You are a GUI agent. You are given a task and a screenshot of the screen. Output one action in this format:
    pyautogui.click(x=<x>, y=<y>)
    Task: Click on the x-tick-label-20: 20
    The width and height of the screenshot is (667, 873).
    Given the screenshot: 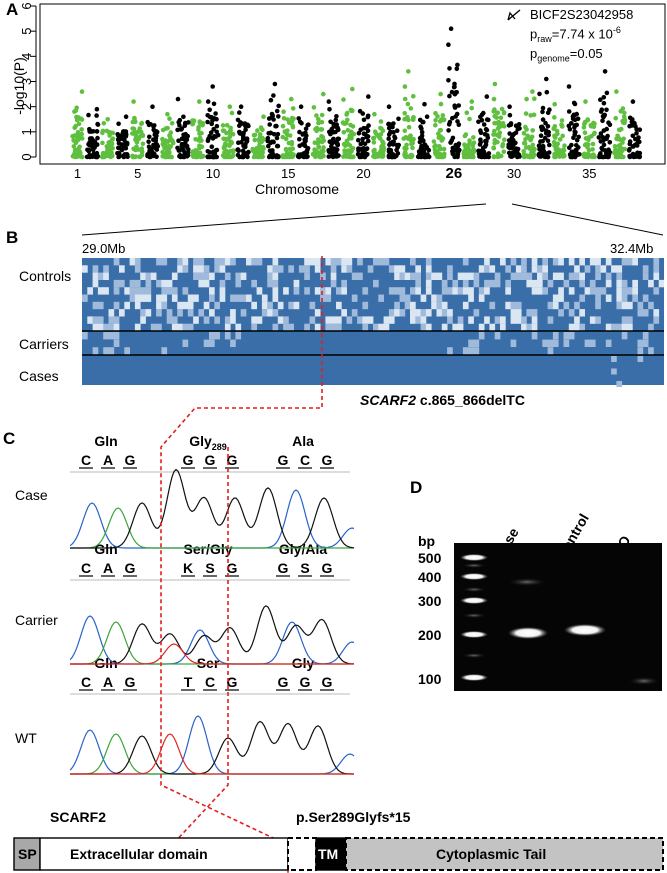 What is the action you would take?
    pyautogui.click(x=363, y=173)
    